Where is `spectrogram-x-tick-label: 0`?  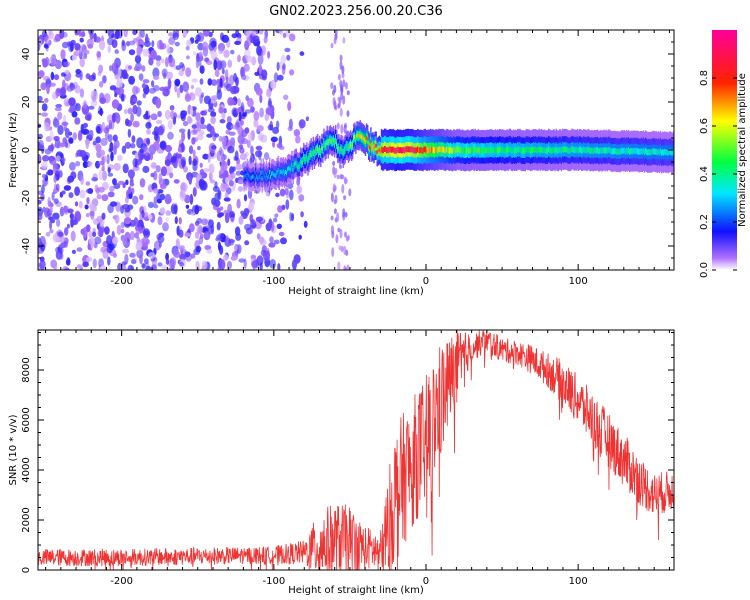 spectrogram-x-tick-label: 0 is located at coordinates (426, 281).